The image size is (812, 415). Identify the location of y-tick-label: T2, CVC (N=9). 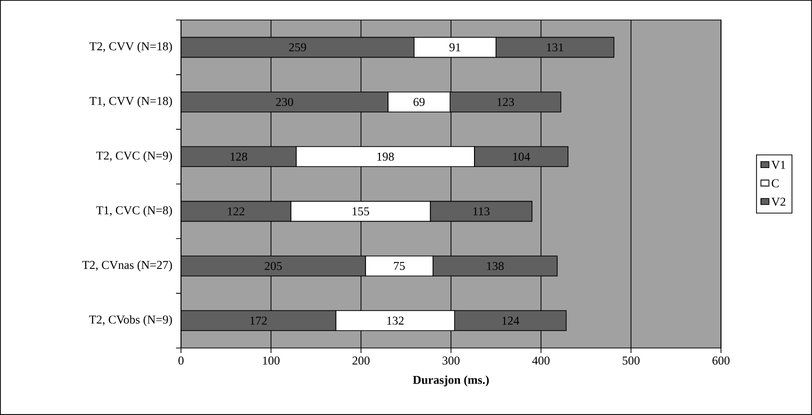
(134, 156).